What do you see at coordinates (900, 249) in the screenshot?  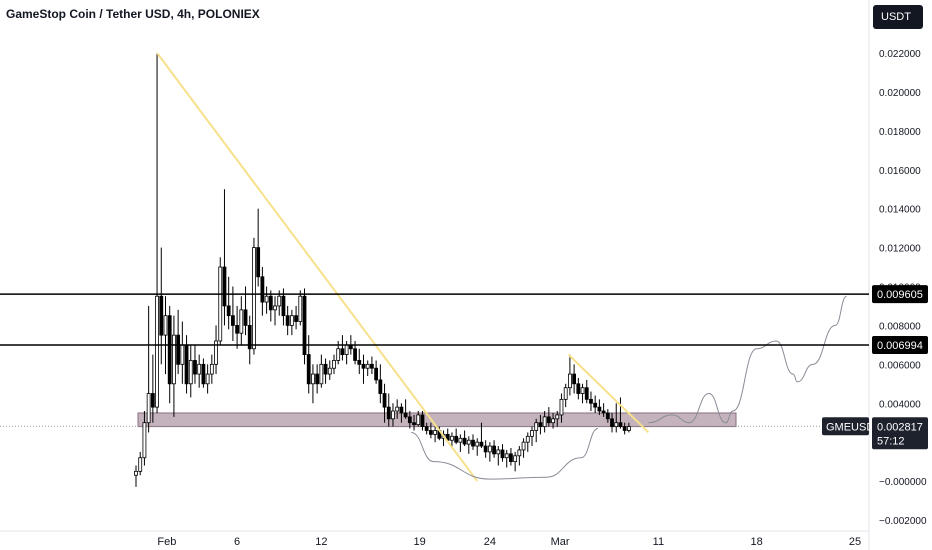 I see `y-tick-label: 0.012000` at bounding box center [900, 249].